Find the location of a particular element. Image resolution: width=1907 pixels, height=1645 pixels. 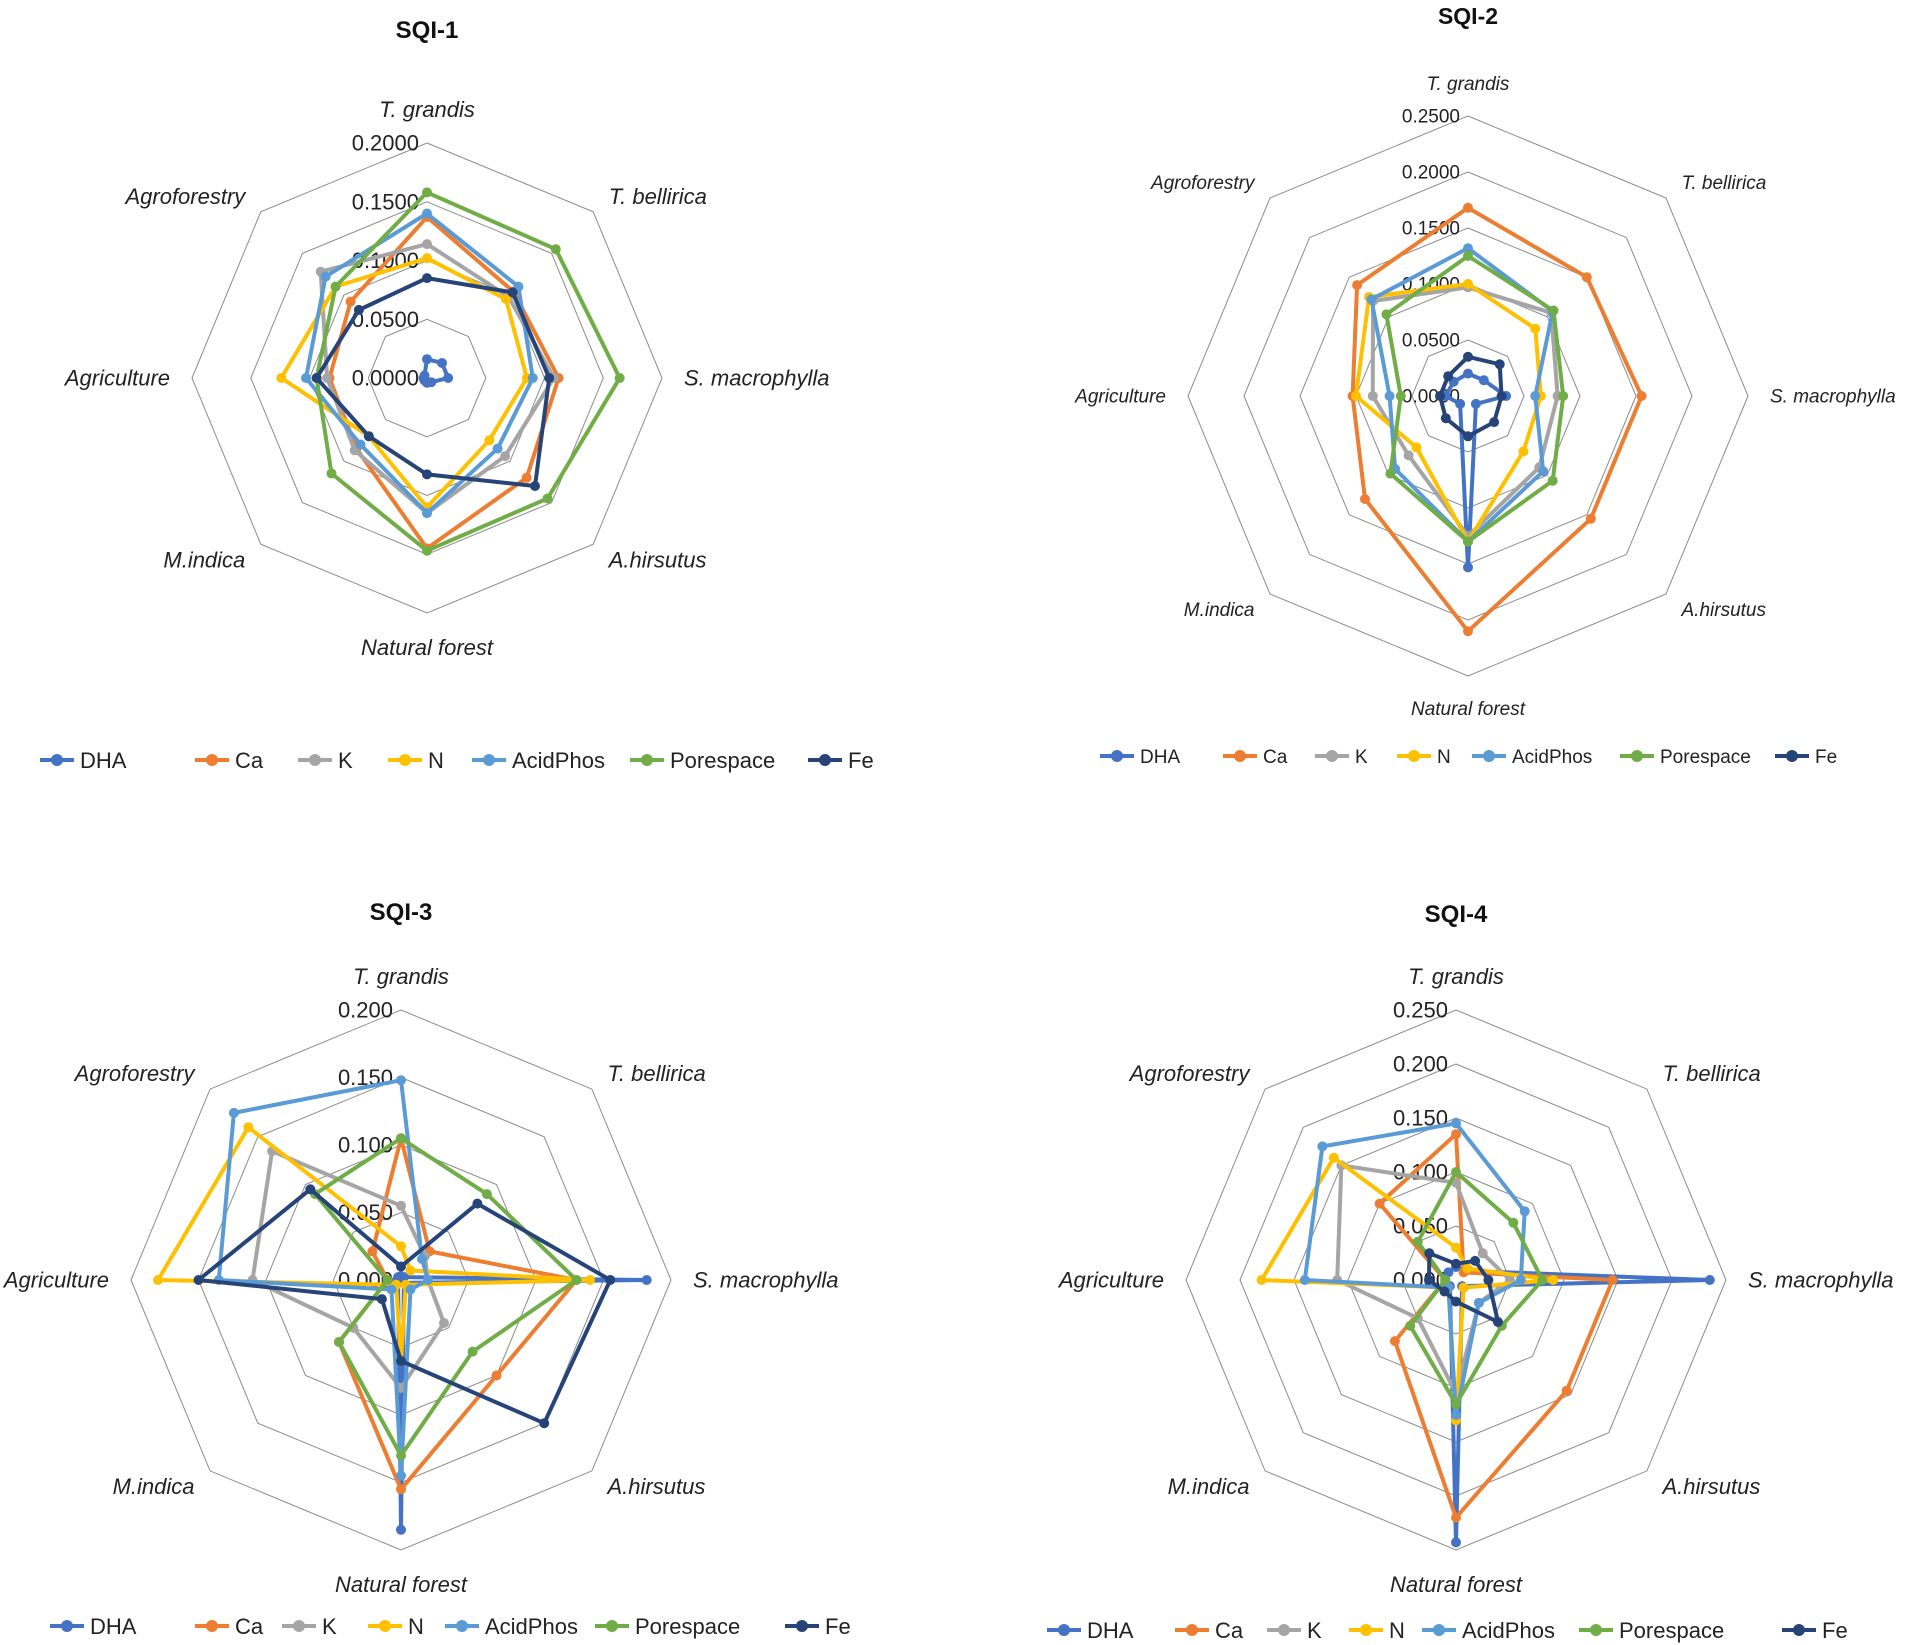

tick-label: 0.2000 is located at coordinates (1431, 173).